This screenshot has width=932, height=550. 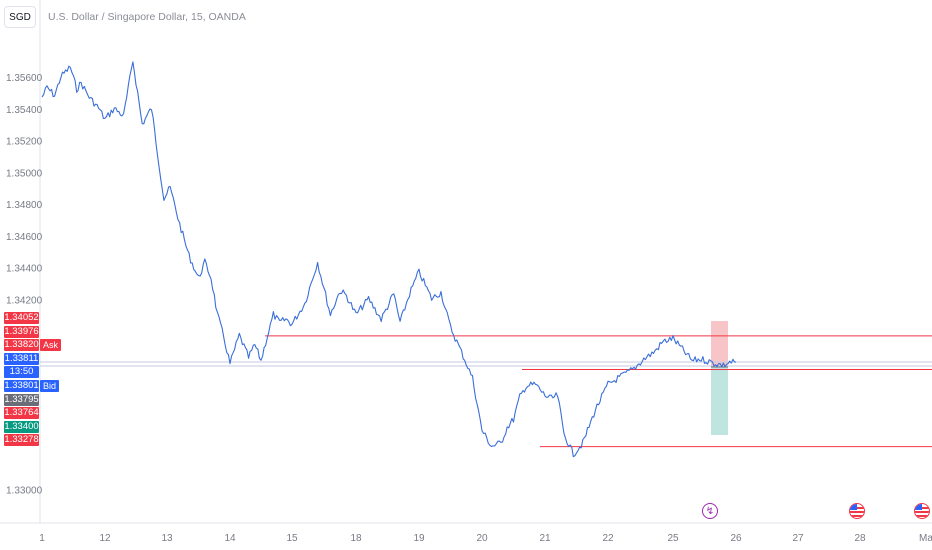 What do you see at coordinates (798, 538) in the screenshot?
I see `x-tick-label: 27` at bounding box center [798, 538].